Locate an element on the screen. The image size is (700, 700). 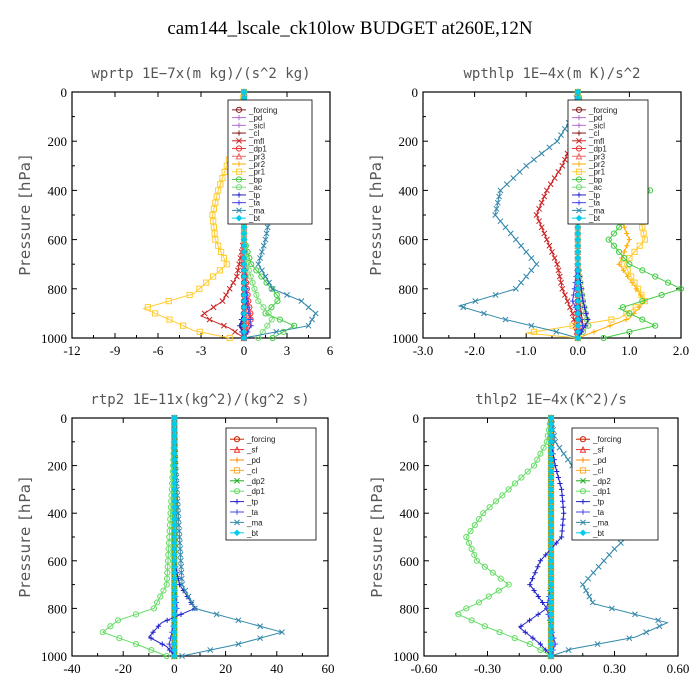
x-tick-label: 0.60 is located at coordinates (678, 668).